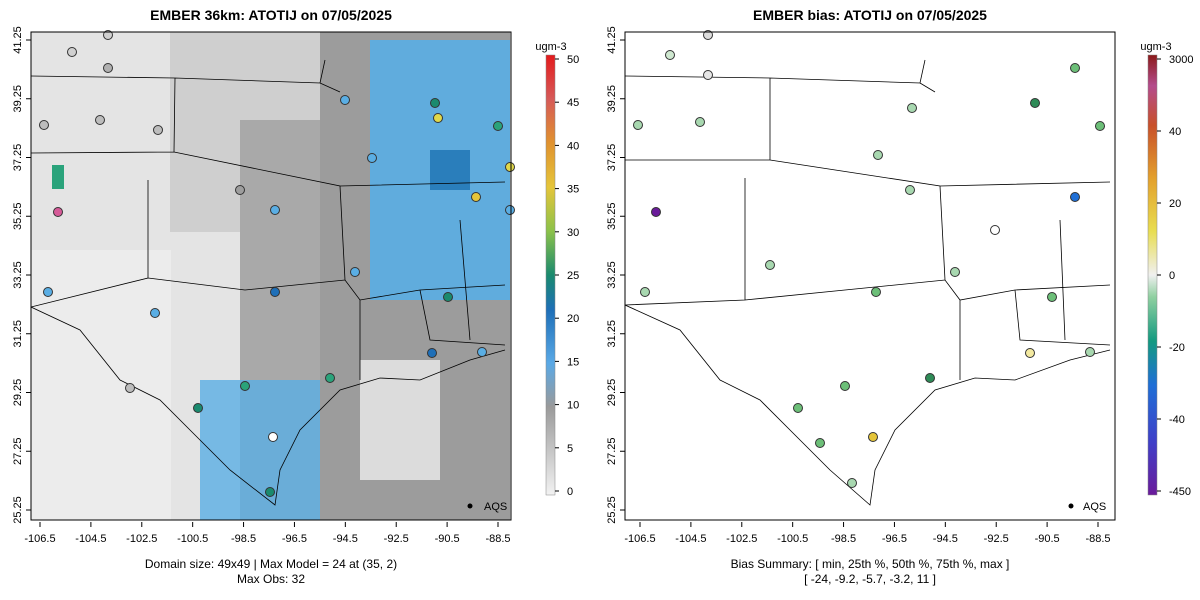  I want to click on left-lat-tick-label: 39.25, so click(18, 99).